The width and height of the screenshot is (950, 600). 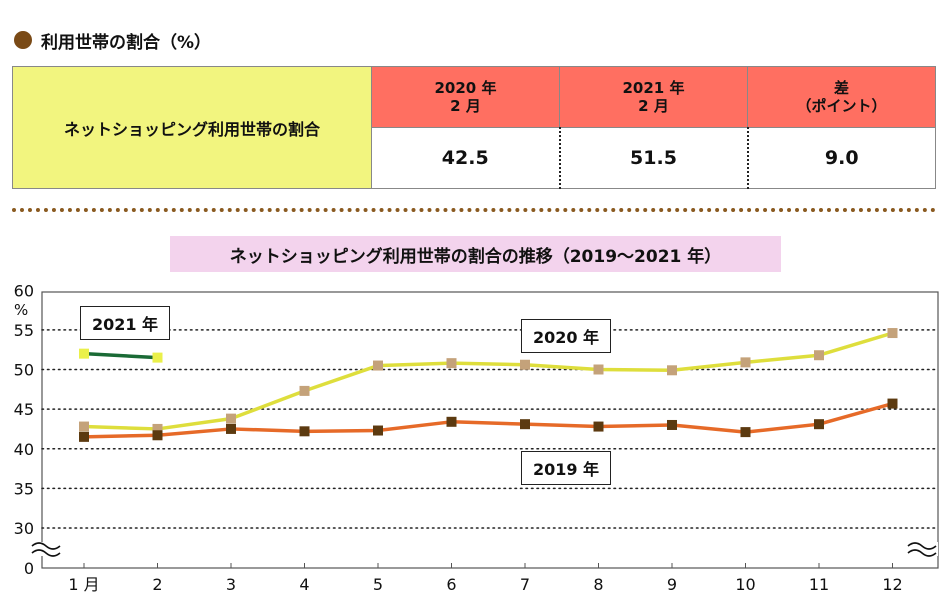 I want to click on value-2020: 42.5, so click(x=465, y=158).